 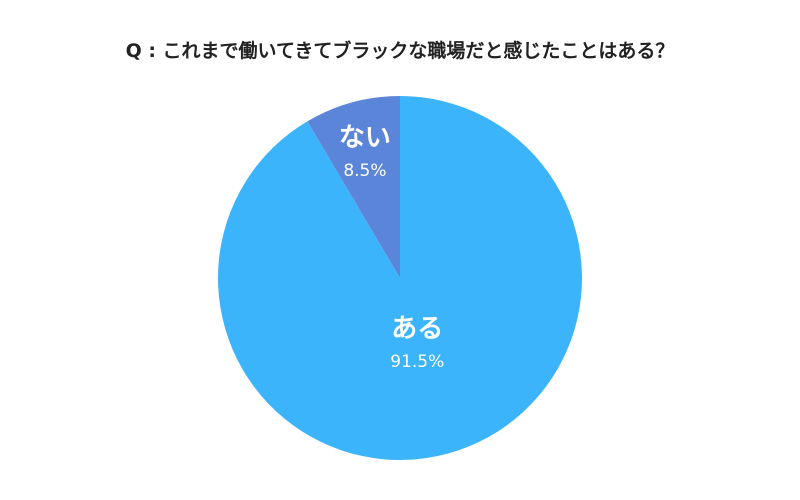 I want to click on slice-percent-0: 91.5%, so click(x=417, y=362).